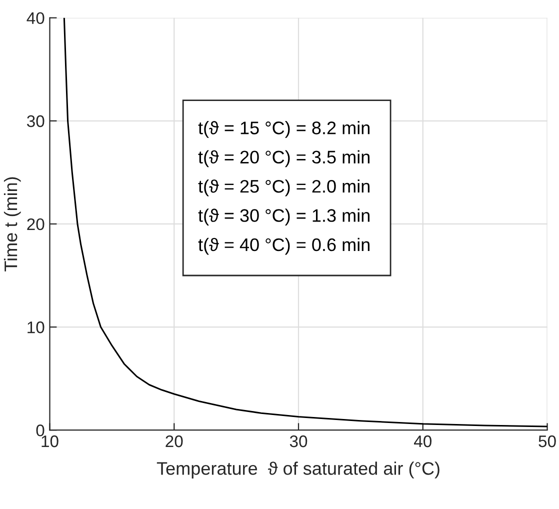 The width and height of the screenshot is (559, 509). Describe the element at coordinates (423, 441) in the screenshot. I see `x-tick-label: 40` at that location.